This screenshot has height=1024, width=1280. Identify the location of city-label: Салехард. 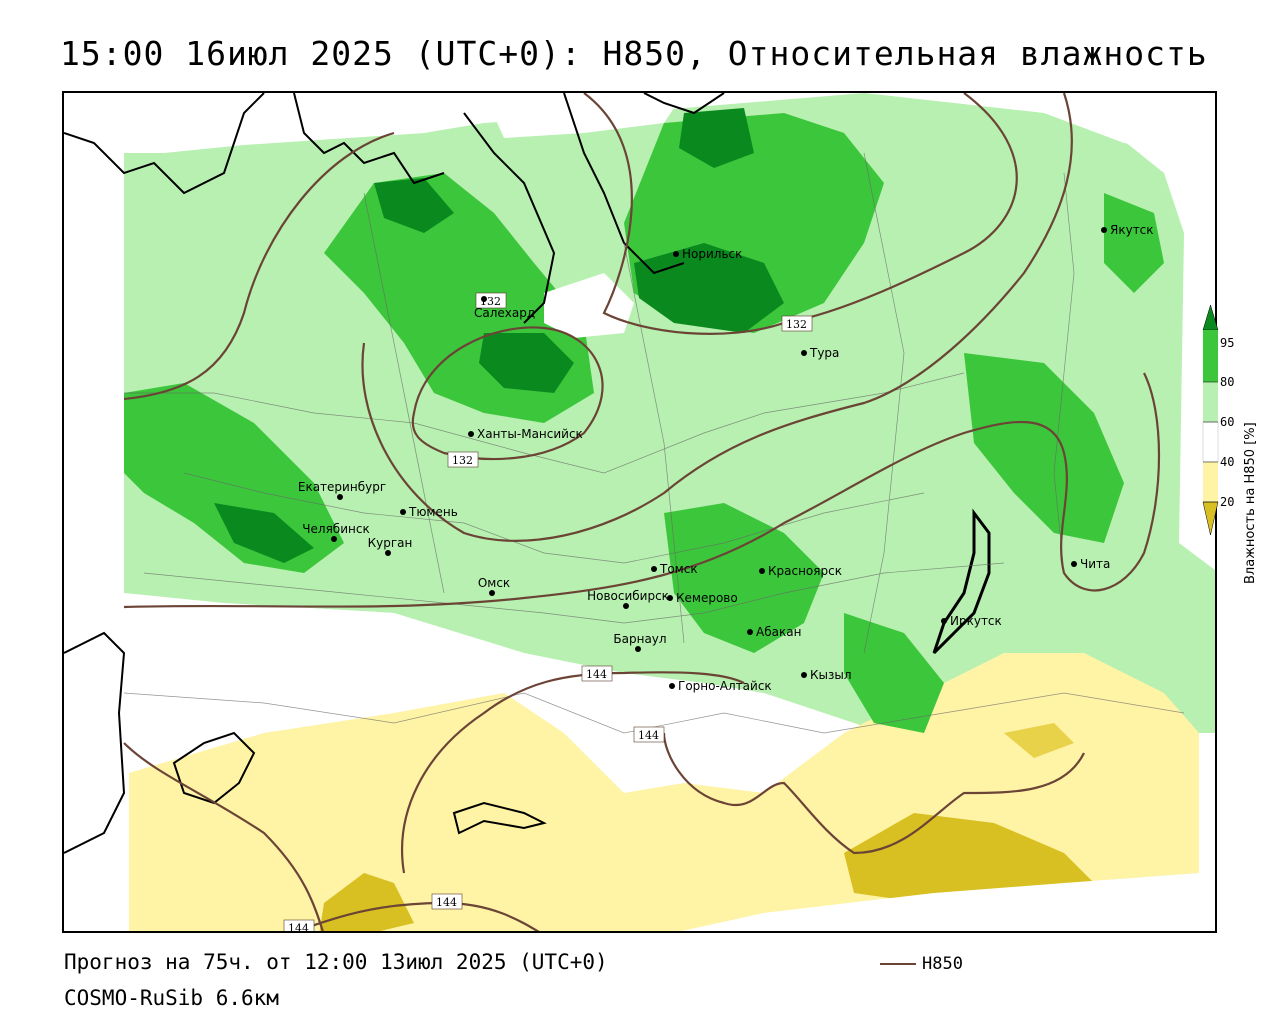
(504, 313).